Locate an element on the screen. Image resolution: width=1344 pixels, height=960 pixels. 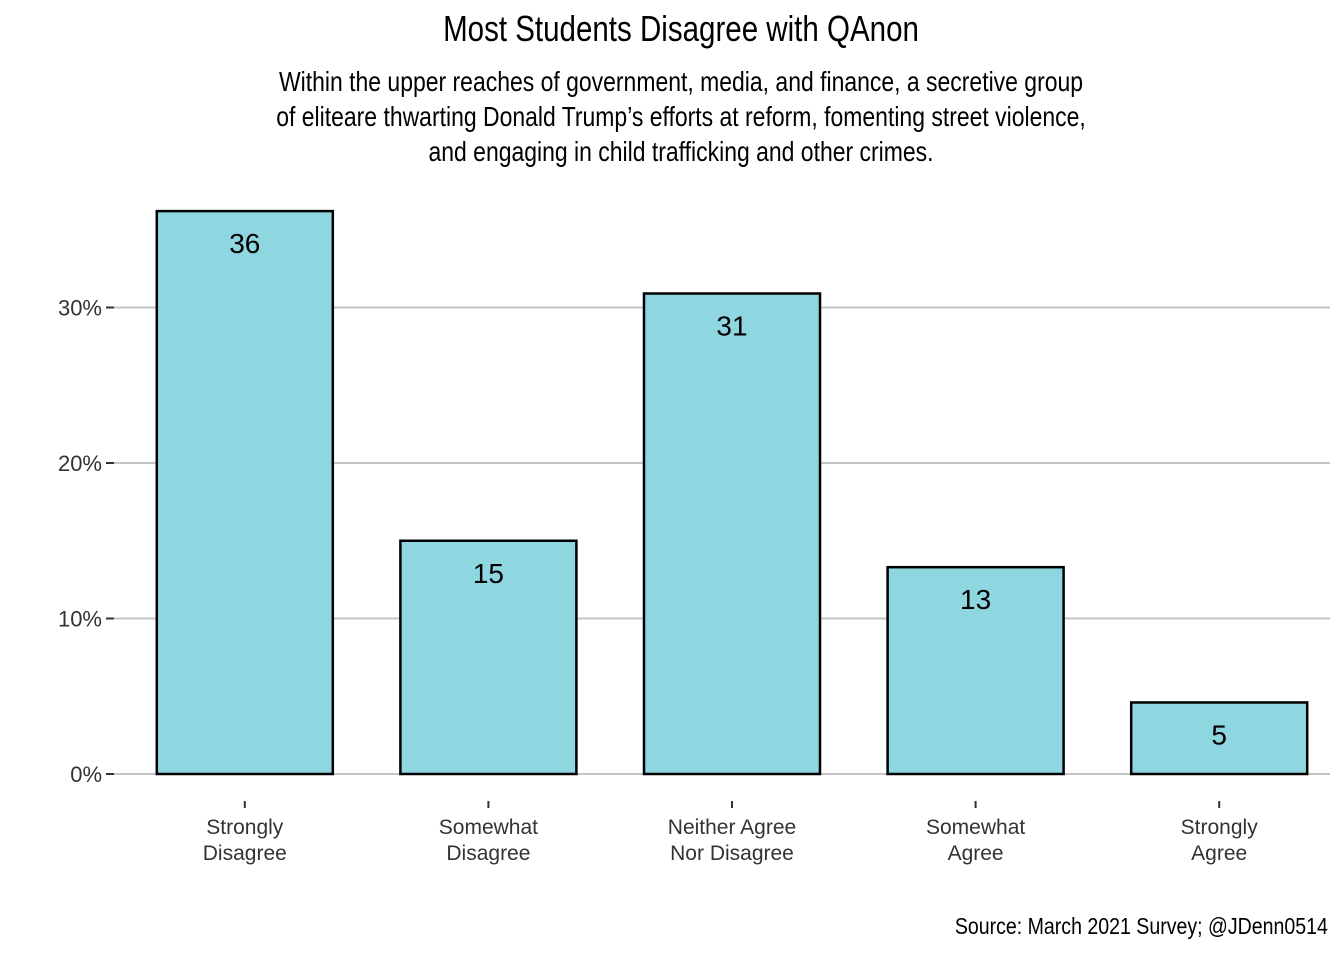
x-tick-label: Strongly Disagree is located at coordinates (245, 840).